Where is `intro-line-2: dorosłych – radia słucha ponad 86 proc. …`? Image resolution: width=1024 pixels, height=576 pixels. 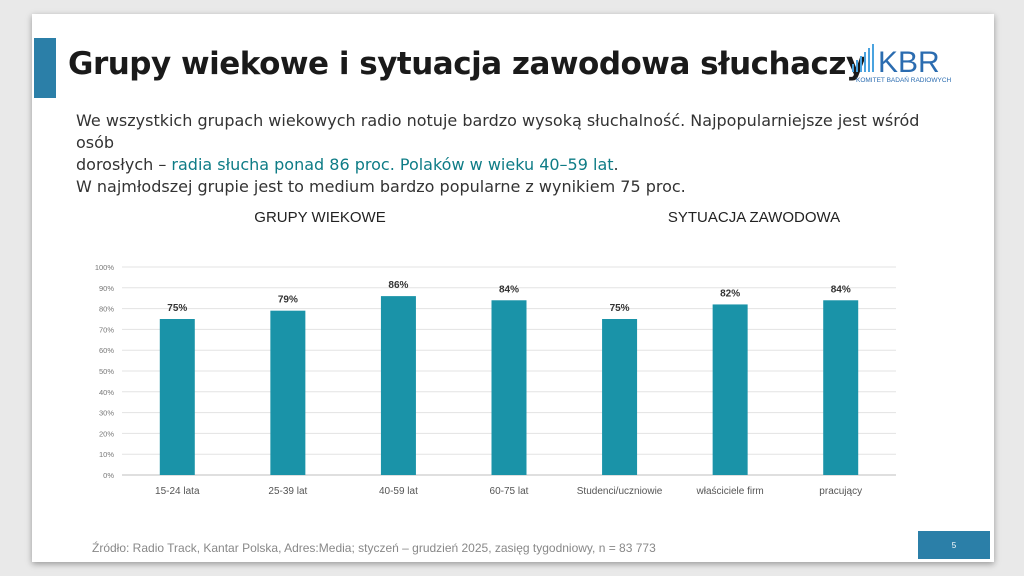 intro-line-2: dorosłych – radia słucha ponad 86 proc. … is located at coordinates (501, 165).